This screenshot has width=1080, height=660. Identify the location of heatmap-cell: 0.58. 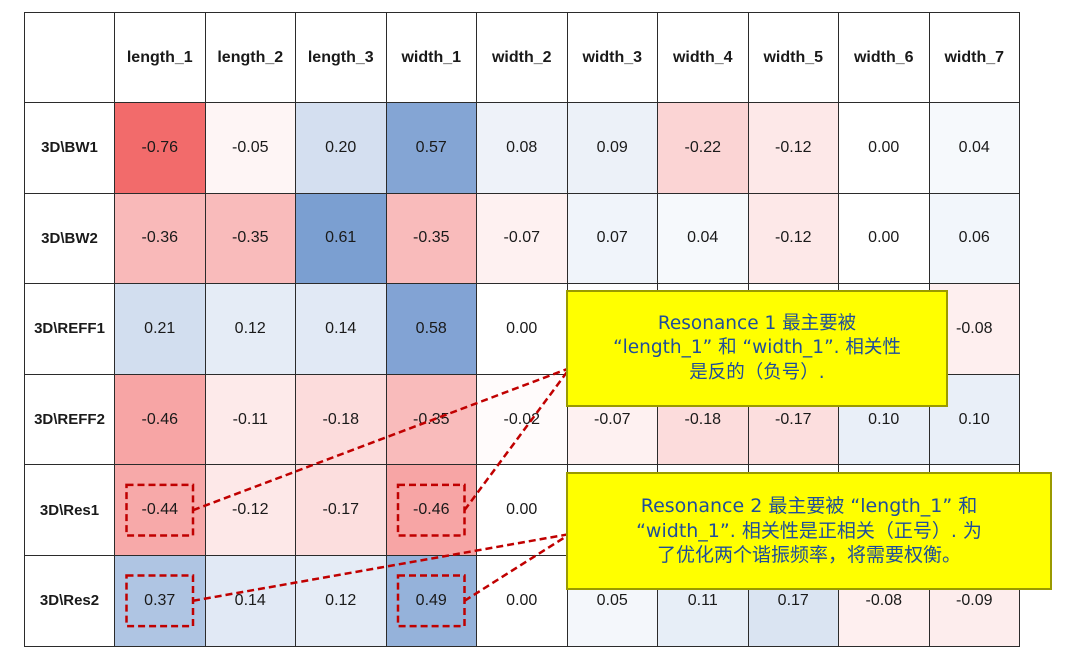
(431, 329).